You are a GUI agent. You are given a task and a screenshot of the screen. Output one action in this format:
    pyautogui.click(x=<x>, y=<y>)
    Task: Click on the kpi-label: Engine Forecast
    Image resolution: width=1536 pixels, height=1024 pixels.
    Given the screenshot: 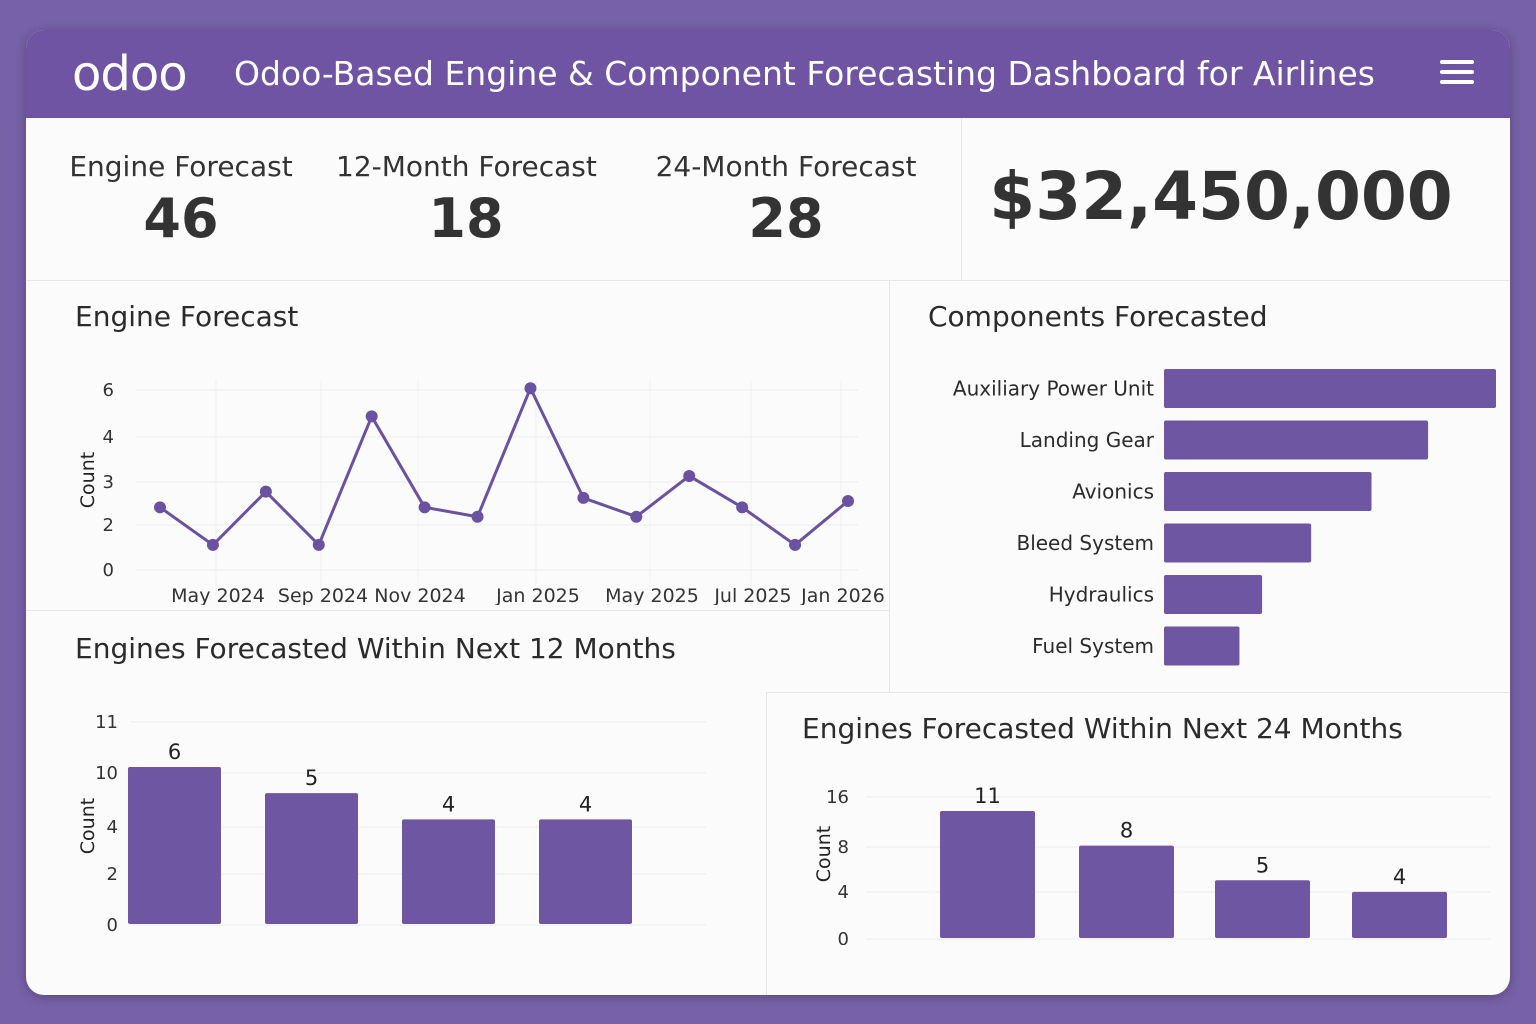 What is the action you would take?
    pyautogui.click(x=181, y=166)
    